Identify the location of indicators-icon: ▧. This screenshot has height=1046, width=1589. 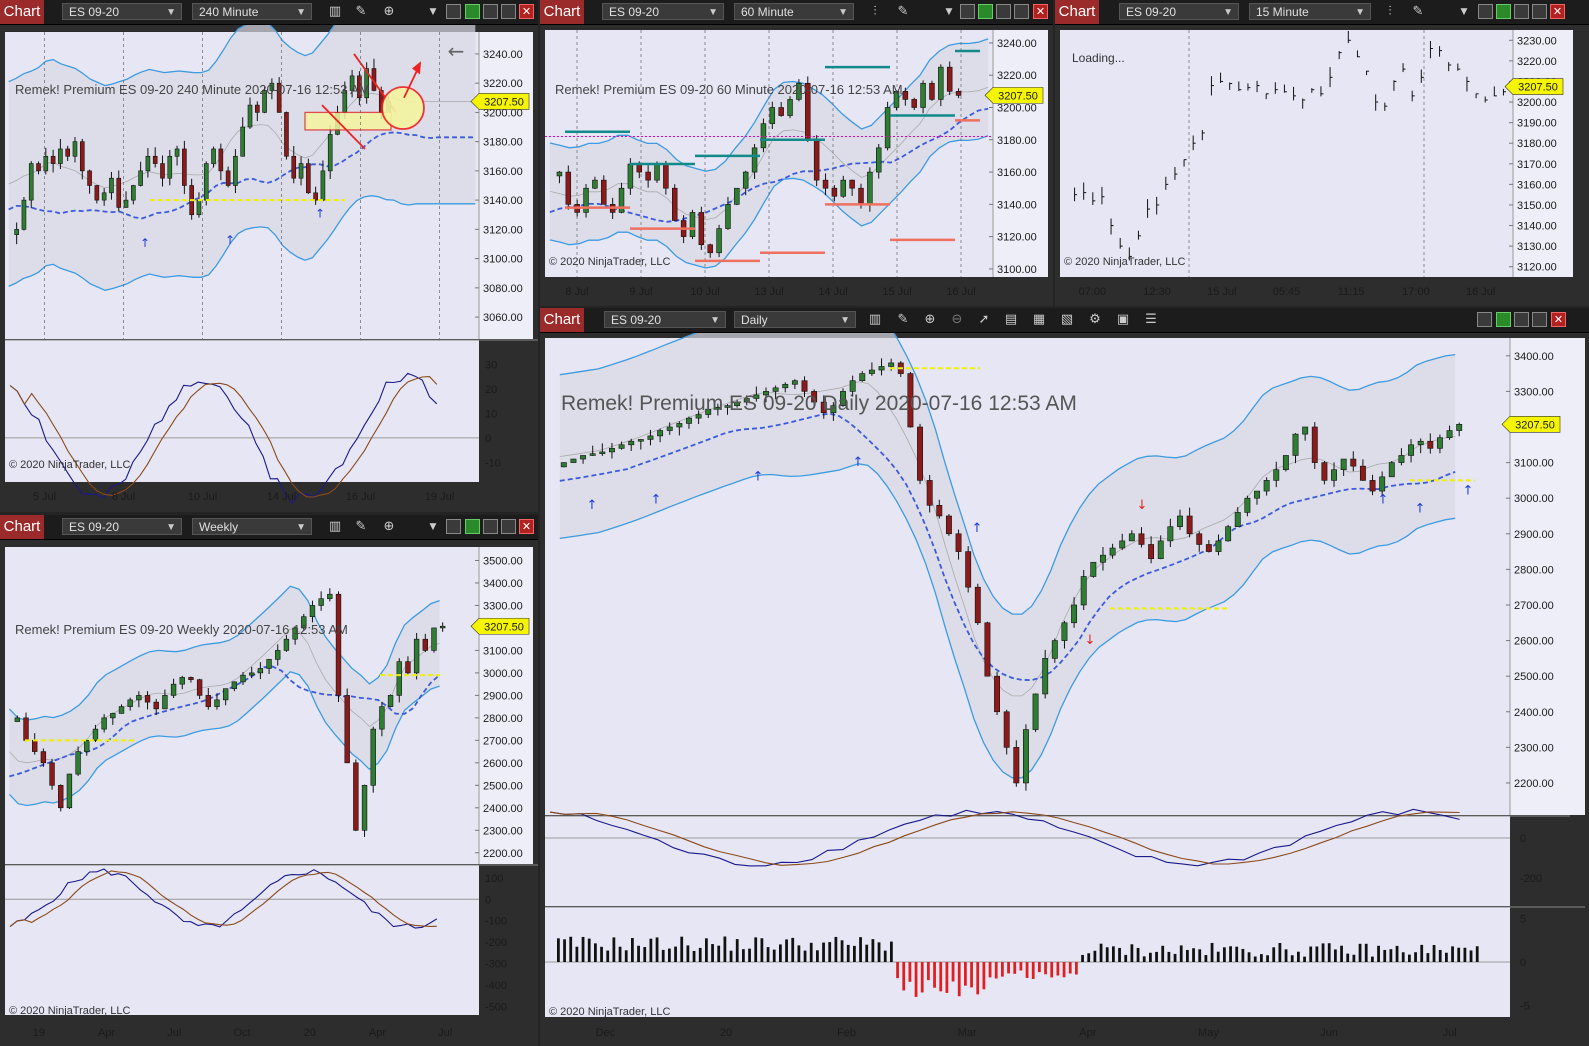
(1067, 319).